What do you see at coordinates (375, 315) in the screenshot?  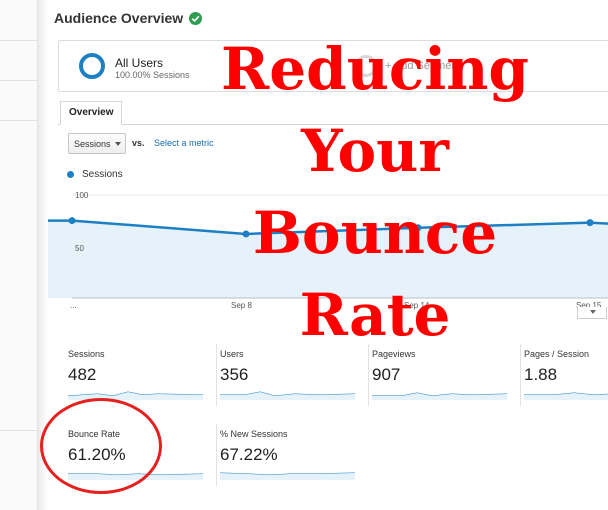 I see `headline-line: Rate` at bounding box center [375, 315].